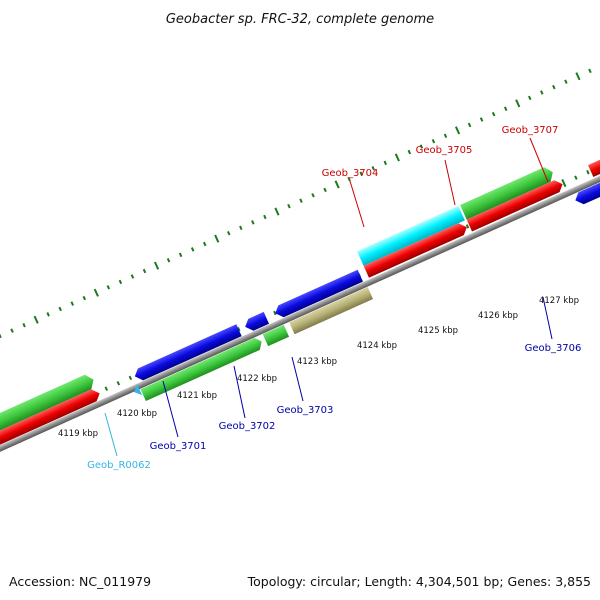  I want to click on gene-label-geob-r0062: Geob_R0062, so click(119, 465).